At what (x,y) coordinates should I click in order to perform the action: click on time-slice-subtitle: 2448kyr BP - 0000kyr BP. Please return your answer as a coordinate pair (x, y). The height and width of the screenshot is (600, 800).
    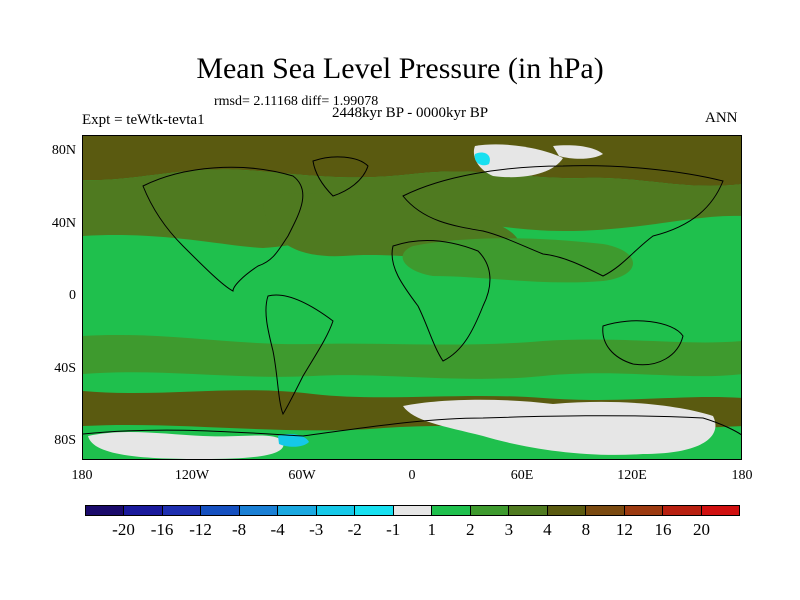
    Looking at the image, I should click on (410, 113).